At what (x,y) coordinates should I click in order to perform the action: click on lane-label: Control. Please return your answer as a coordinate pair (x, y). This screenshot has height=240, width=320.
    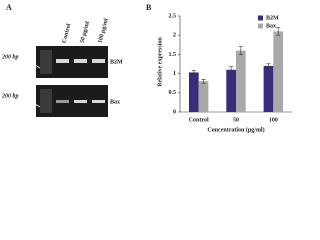
    Looking at the image, I should click on (66, 33).